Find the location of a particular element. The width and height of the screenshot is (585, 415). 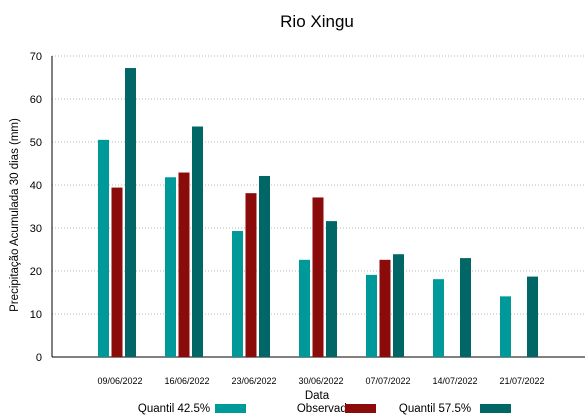

legend-label: Observado is located at coordinates (325, 409).